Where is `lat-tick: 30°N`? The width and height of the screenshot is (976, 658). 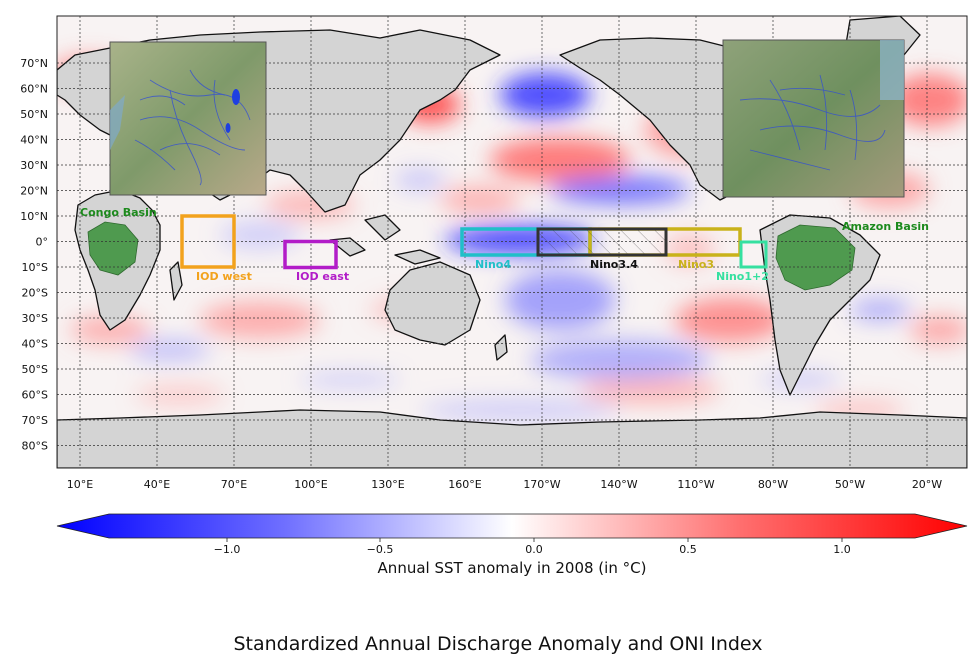 lat-tick: 30°N is located at coordinates (34, 165).